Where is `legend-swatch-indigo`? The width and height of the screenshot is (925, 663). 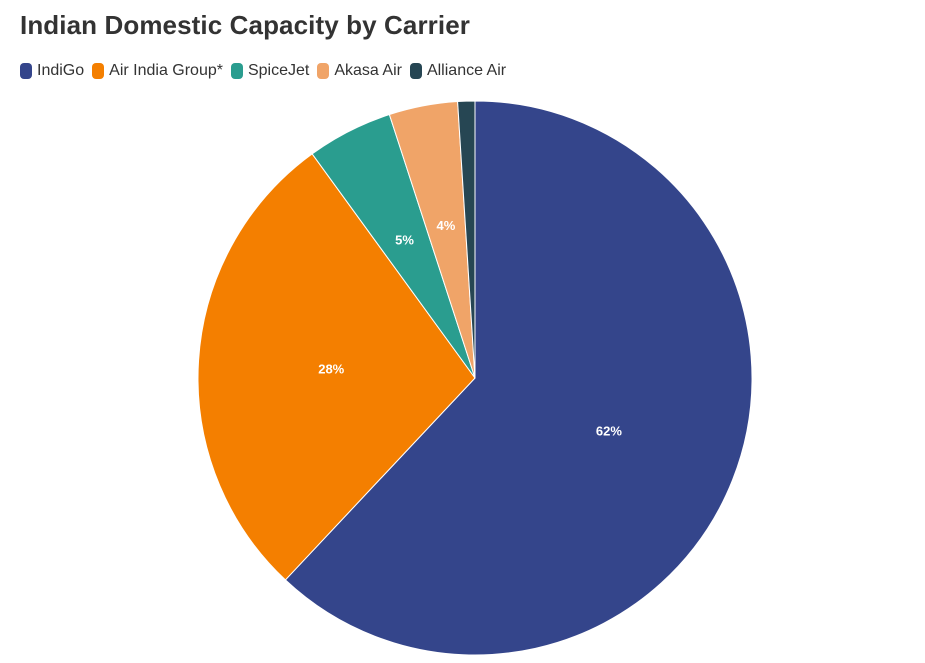
legend-swatch-indigo is located at coordinates (26, 71).